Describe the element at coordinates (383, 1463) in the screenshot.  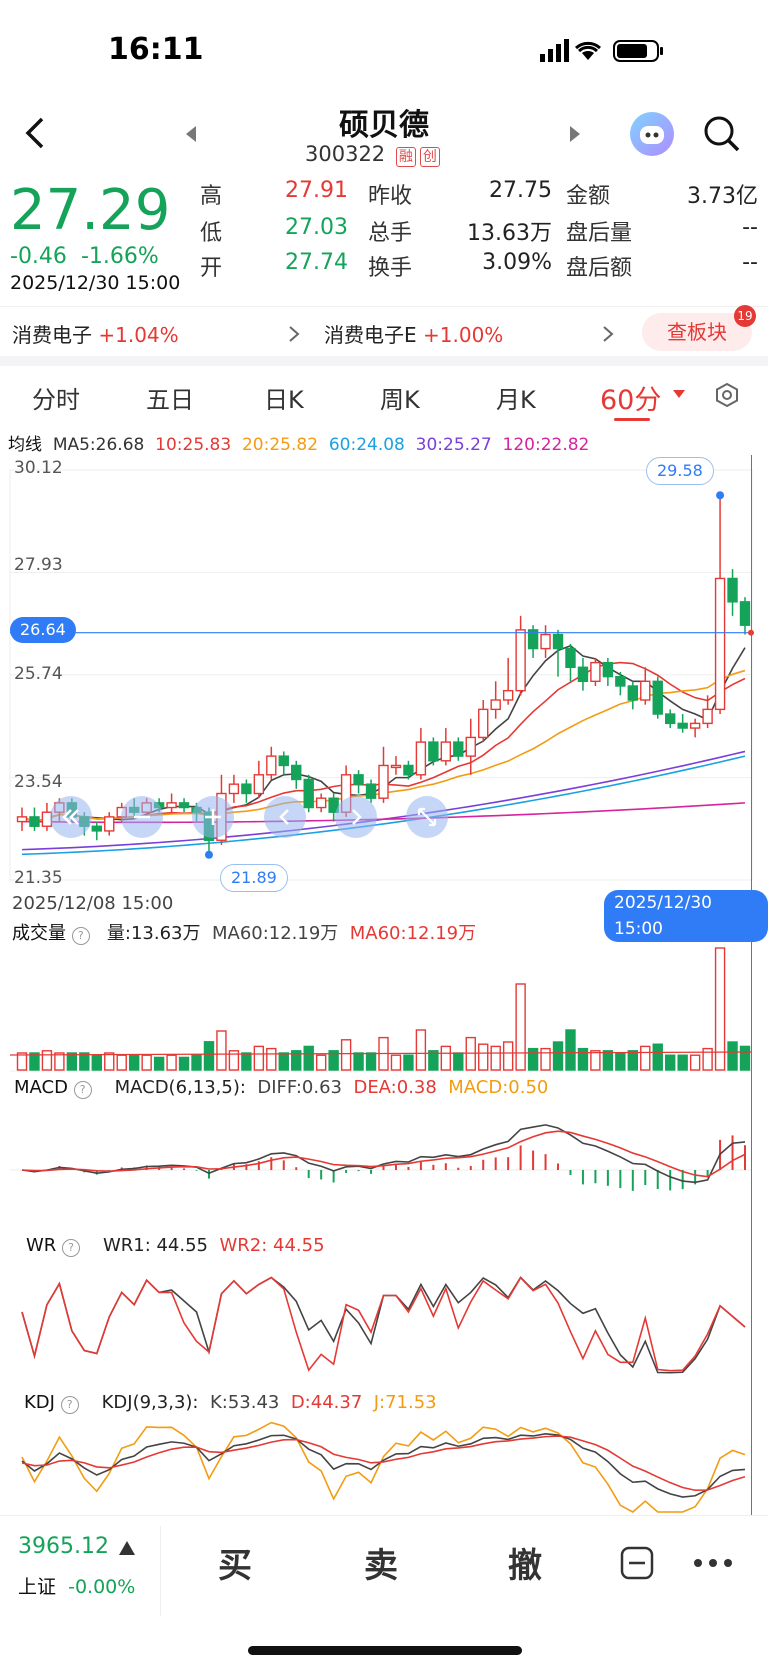
I see `kdj-d-line` at that location.